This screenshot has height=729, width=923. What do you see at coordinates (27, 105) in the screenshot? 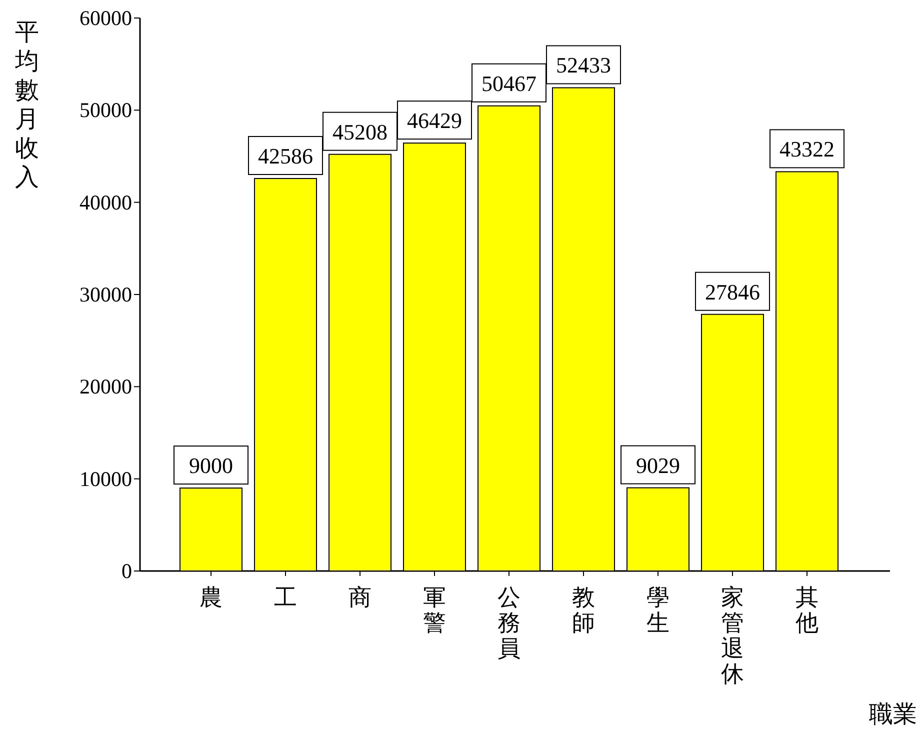
I see `ylabel: 平均數月收入` at bounding box center [27, 105].